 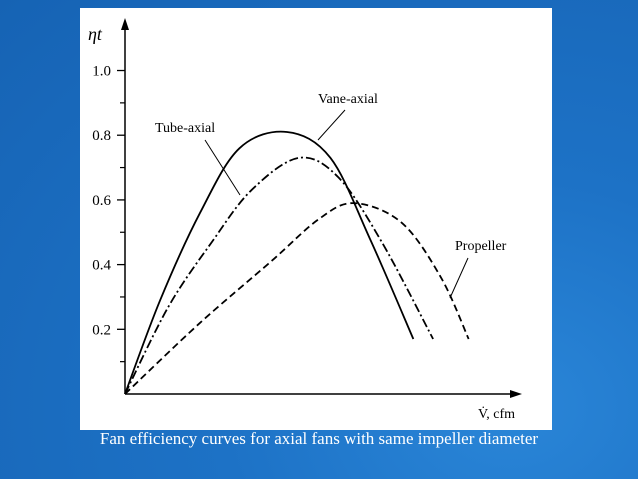 What do you see at coordinates (101, 72) in the screenshot?
I see `y-tick-label: 1.0` at bounding box center [101, 72].